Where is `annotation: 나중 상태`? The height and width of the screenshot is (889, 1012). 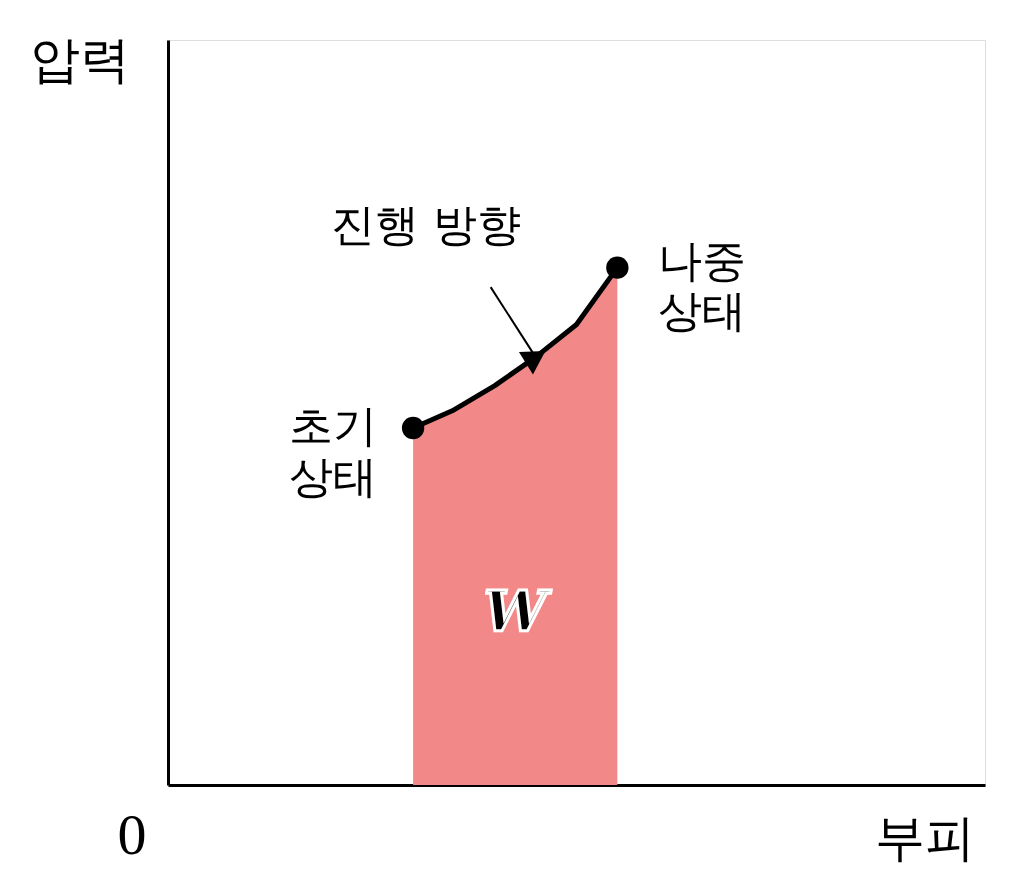 annotation: 나중 상태 is located at coordinates (702, 285).